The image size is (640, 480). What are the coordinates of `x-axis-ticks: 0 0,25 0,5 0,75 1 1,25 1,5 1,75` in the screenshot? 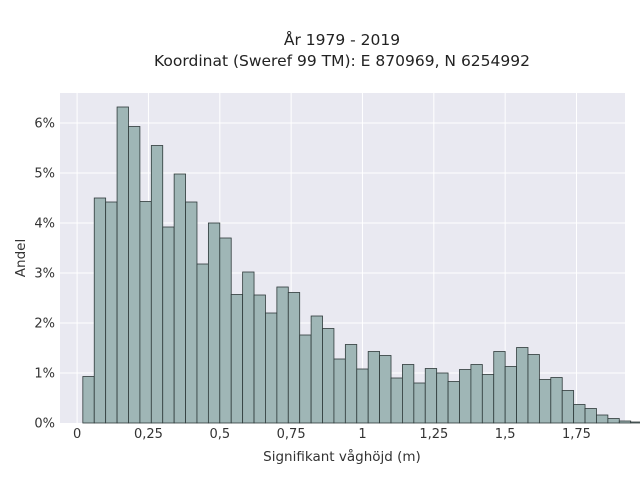 It's located at (332, 434).